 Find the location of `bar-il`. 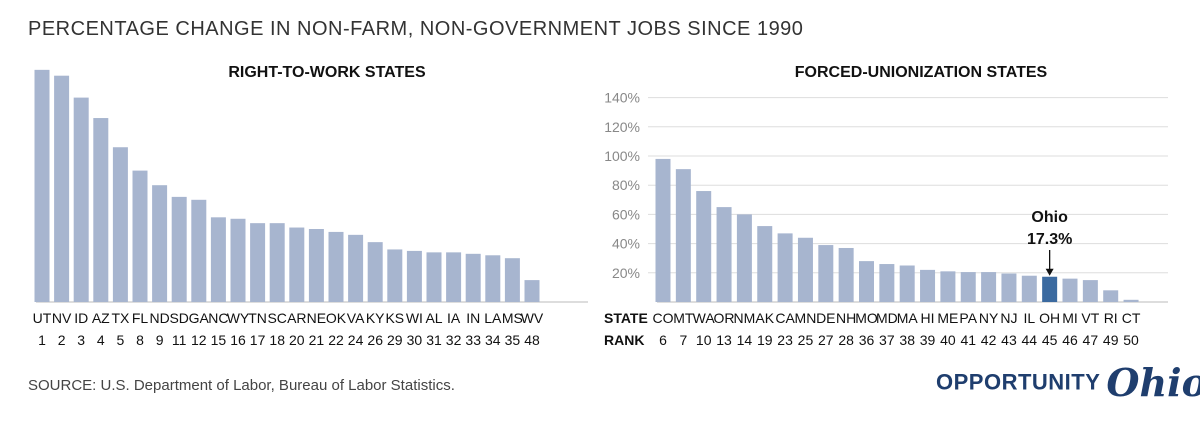

bar-il is located at coordinates (1029, 288).